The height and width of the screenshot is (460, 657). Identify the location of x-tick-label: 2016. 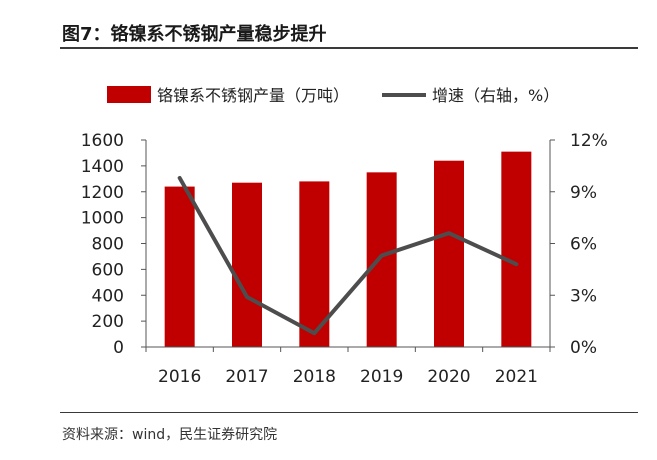
(179, 377).